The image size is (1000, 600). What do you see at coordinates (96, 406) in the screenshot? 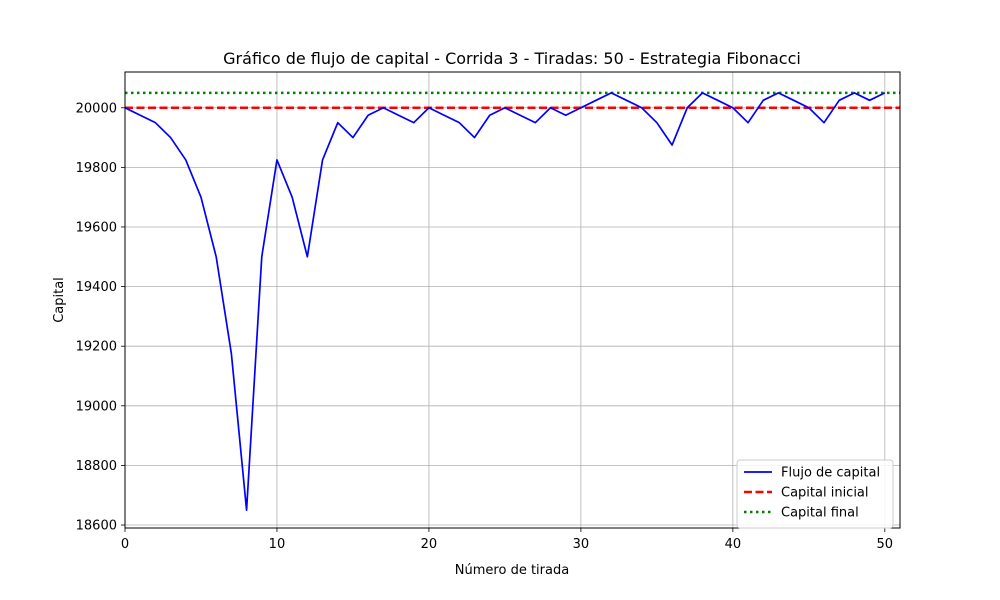
I see `y-tick-label: 19000` at bounding box center [96, 406].